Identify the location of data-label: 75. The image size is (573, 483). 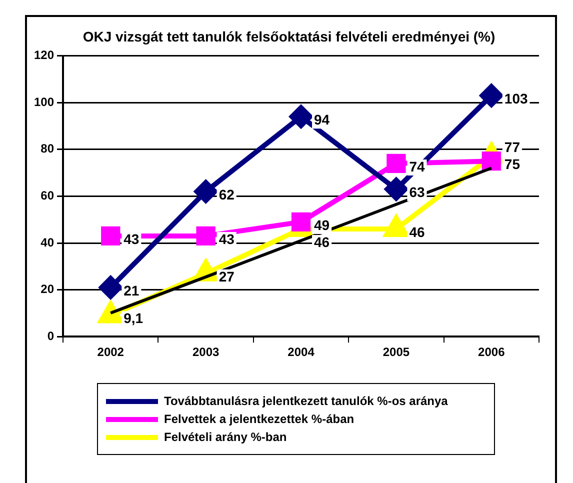
(512, 164).